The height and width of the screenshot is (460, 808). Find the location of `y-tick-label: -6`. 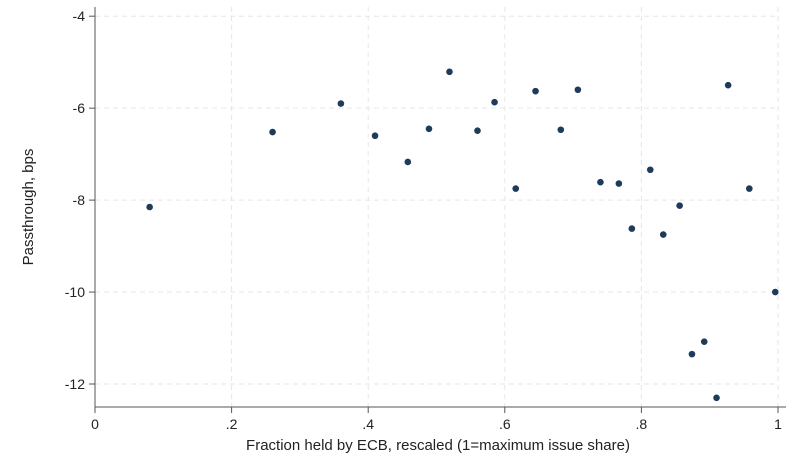

y-tick-label: -6 is located at coordinates (79, 108).